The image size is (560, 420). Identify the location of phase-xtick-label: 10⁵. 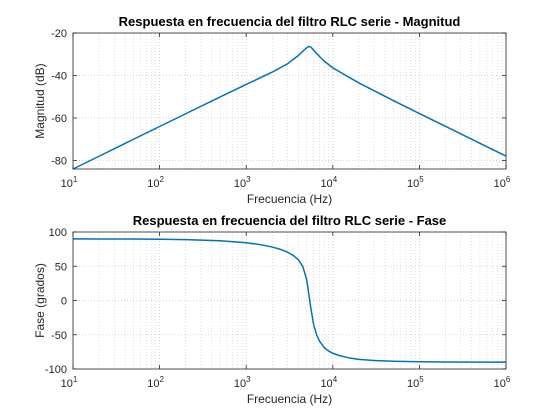
(415, 382).